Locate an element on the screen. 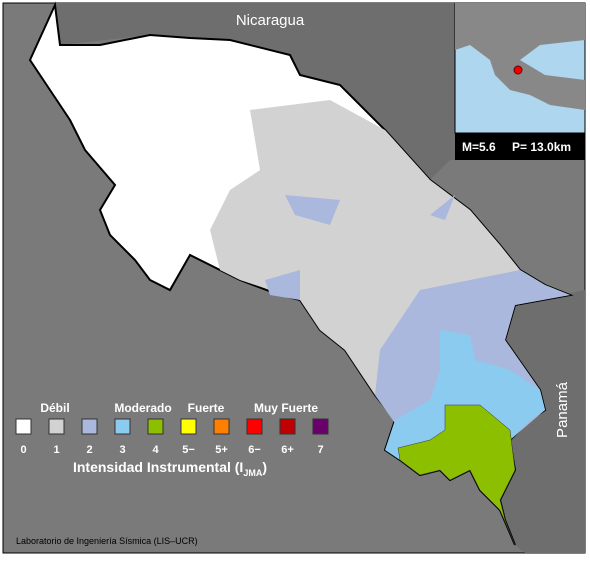 This screenshot has width=590, height=565. legend-title-sub: JMA is located at coordinates (253, 473).